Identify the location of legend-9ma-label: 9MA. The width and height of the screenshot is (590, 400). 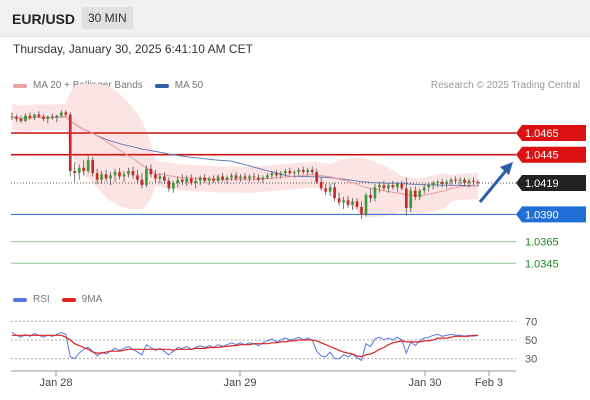
(92, 299).